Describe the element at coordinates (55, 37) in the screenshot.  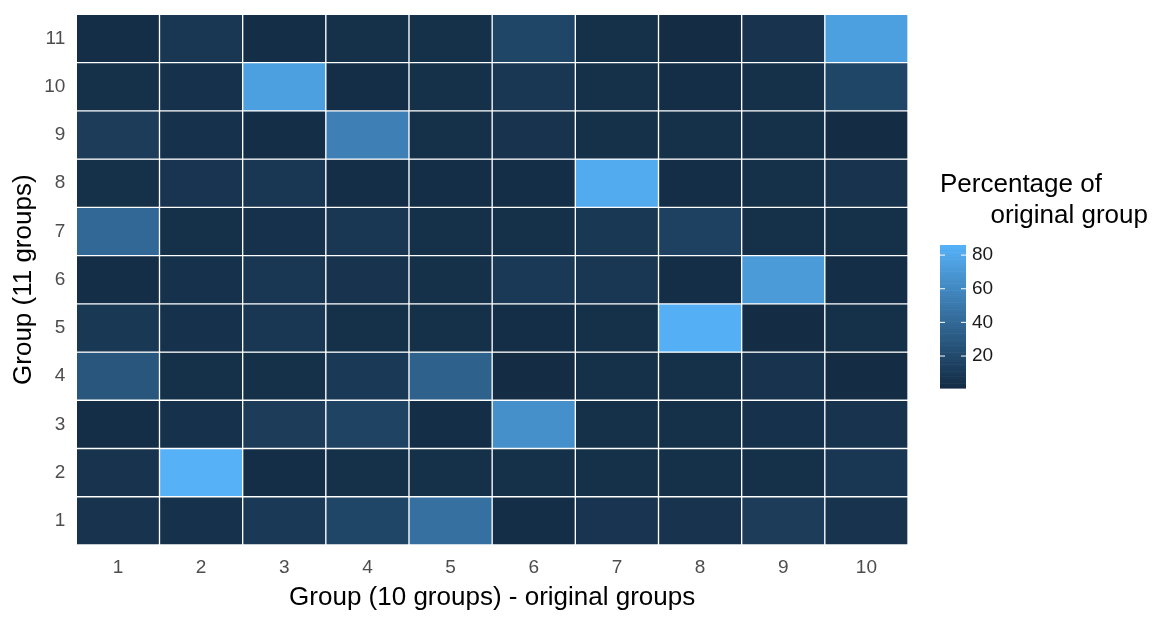
I see `y-tick-label: 11` at that location.